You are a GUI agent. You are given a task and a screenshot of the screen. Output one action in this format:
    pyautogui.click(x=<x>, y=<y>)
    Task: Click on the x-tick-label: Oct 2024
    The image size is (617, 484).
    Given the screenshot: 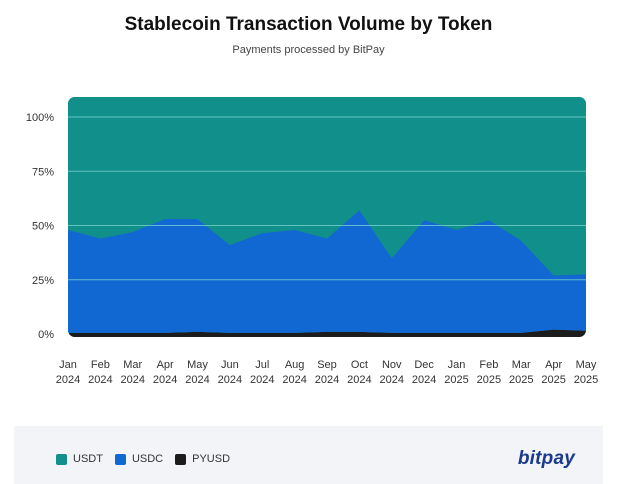 What is the action you would take?
    pyautogui.click(x=359, y=372)
    